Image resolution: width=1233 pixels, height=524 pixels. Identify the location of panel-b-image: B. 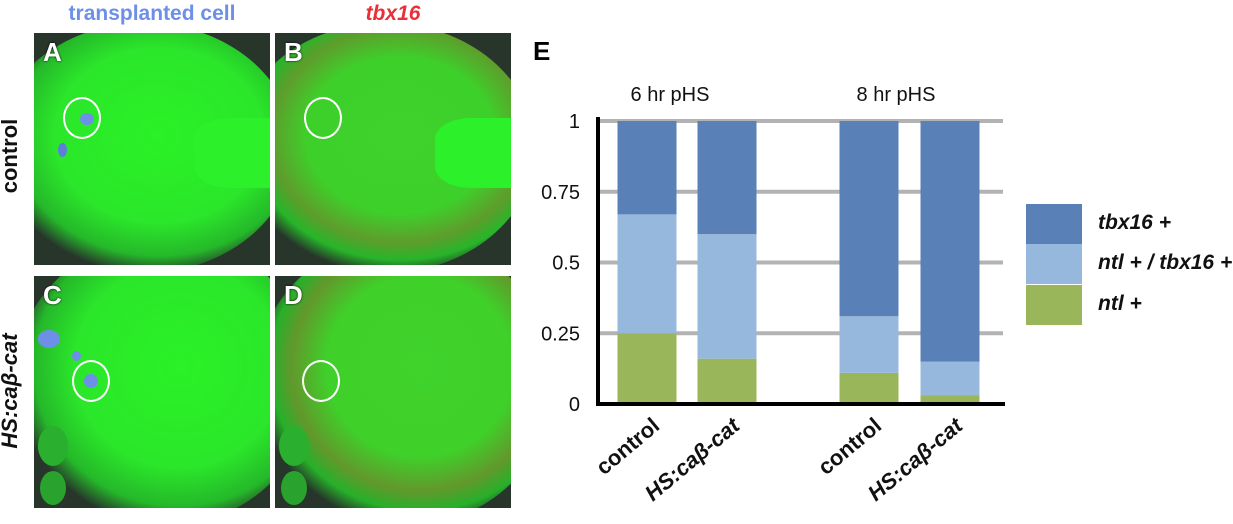
(393, 149).